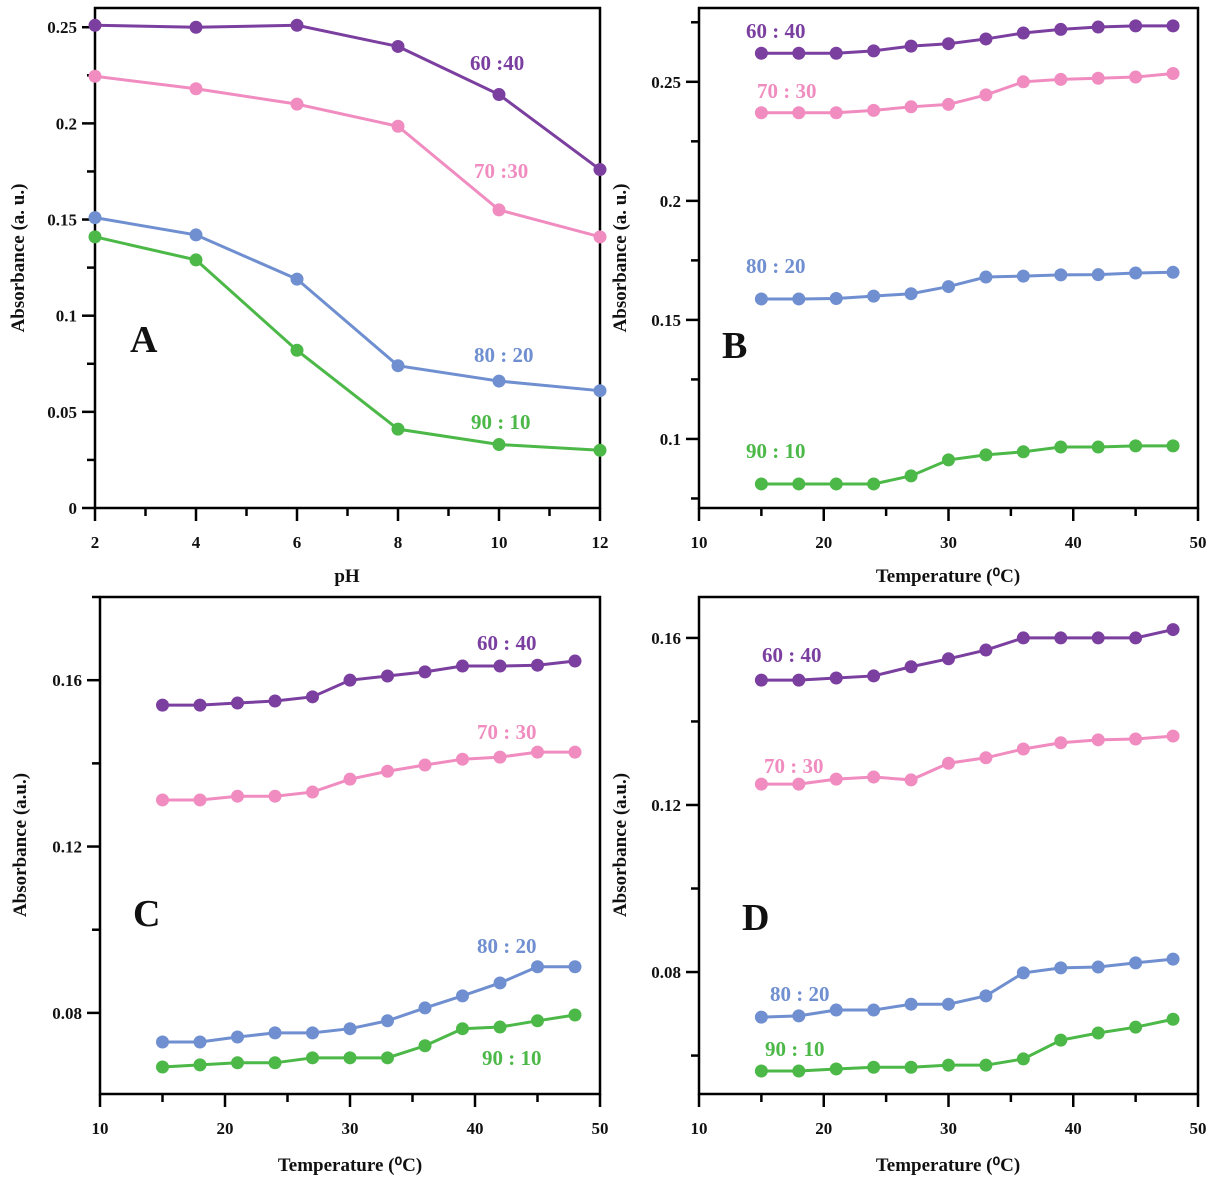  What do you see at coordinates (196, 542) in the screenshot?
I see `x-tick-label: 4` at bounding box center [196, 542].